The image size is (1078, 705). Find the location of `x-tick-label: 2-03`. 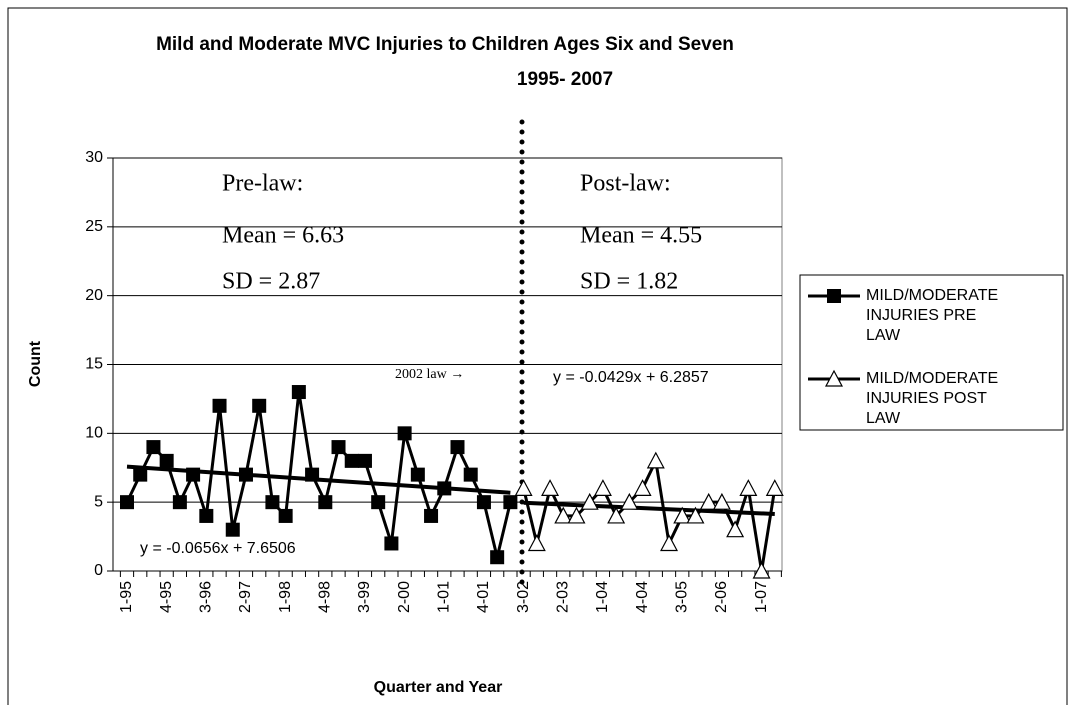

x-tick-label: 2-03 is located at coordinates (562, 597).